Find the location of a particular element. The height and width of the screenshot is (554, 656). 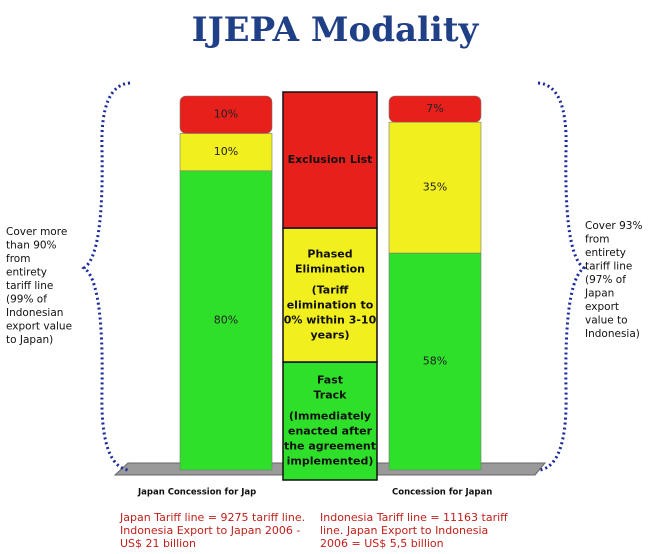

left-note: tariff line is located at coordinates (29, 286).